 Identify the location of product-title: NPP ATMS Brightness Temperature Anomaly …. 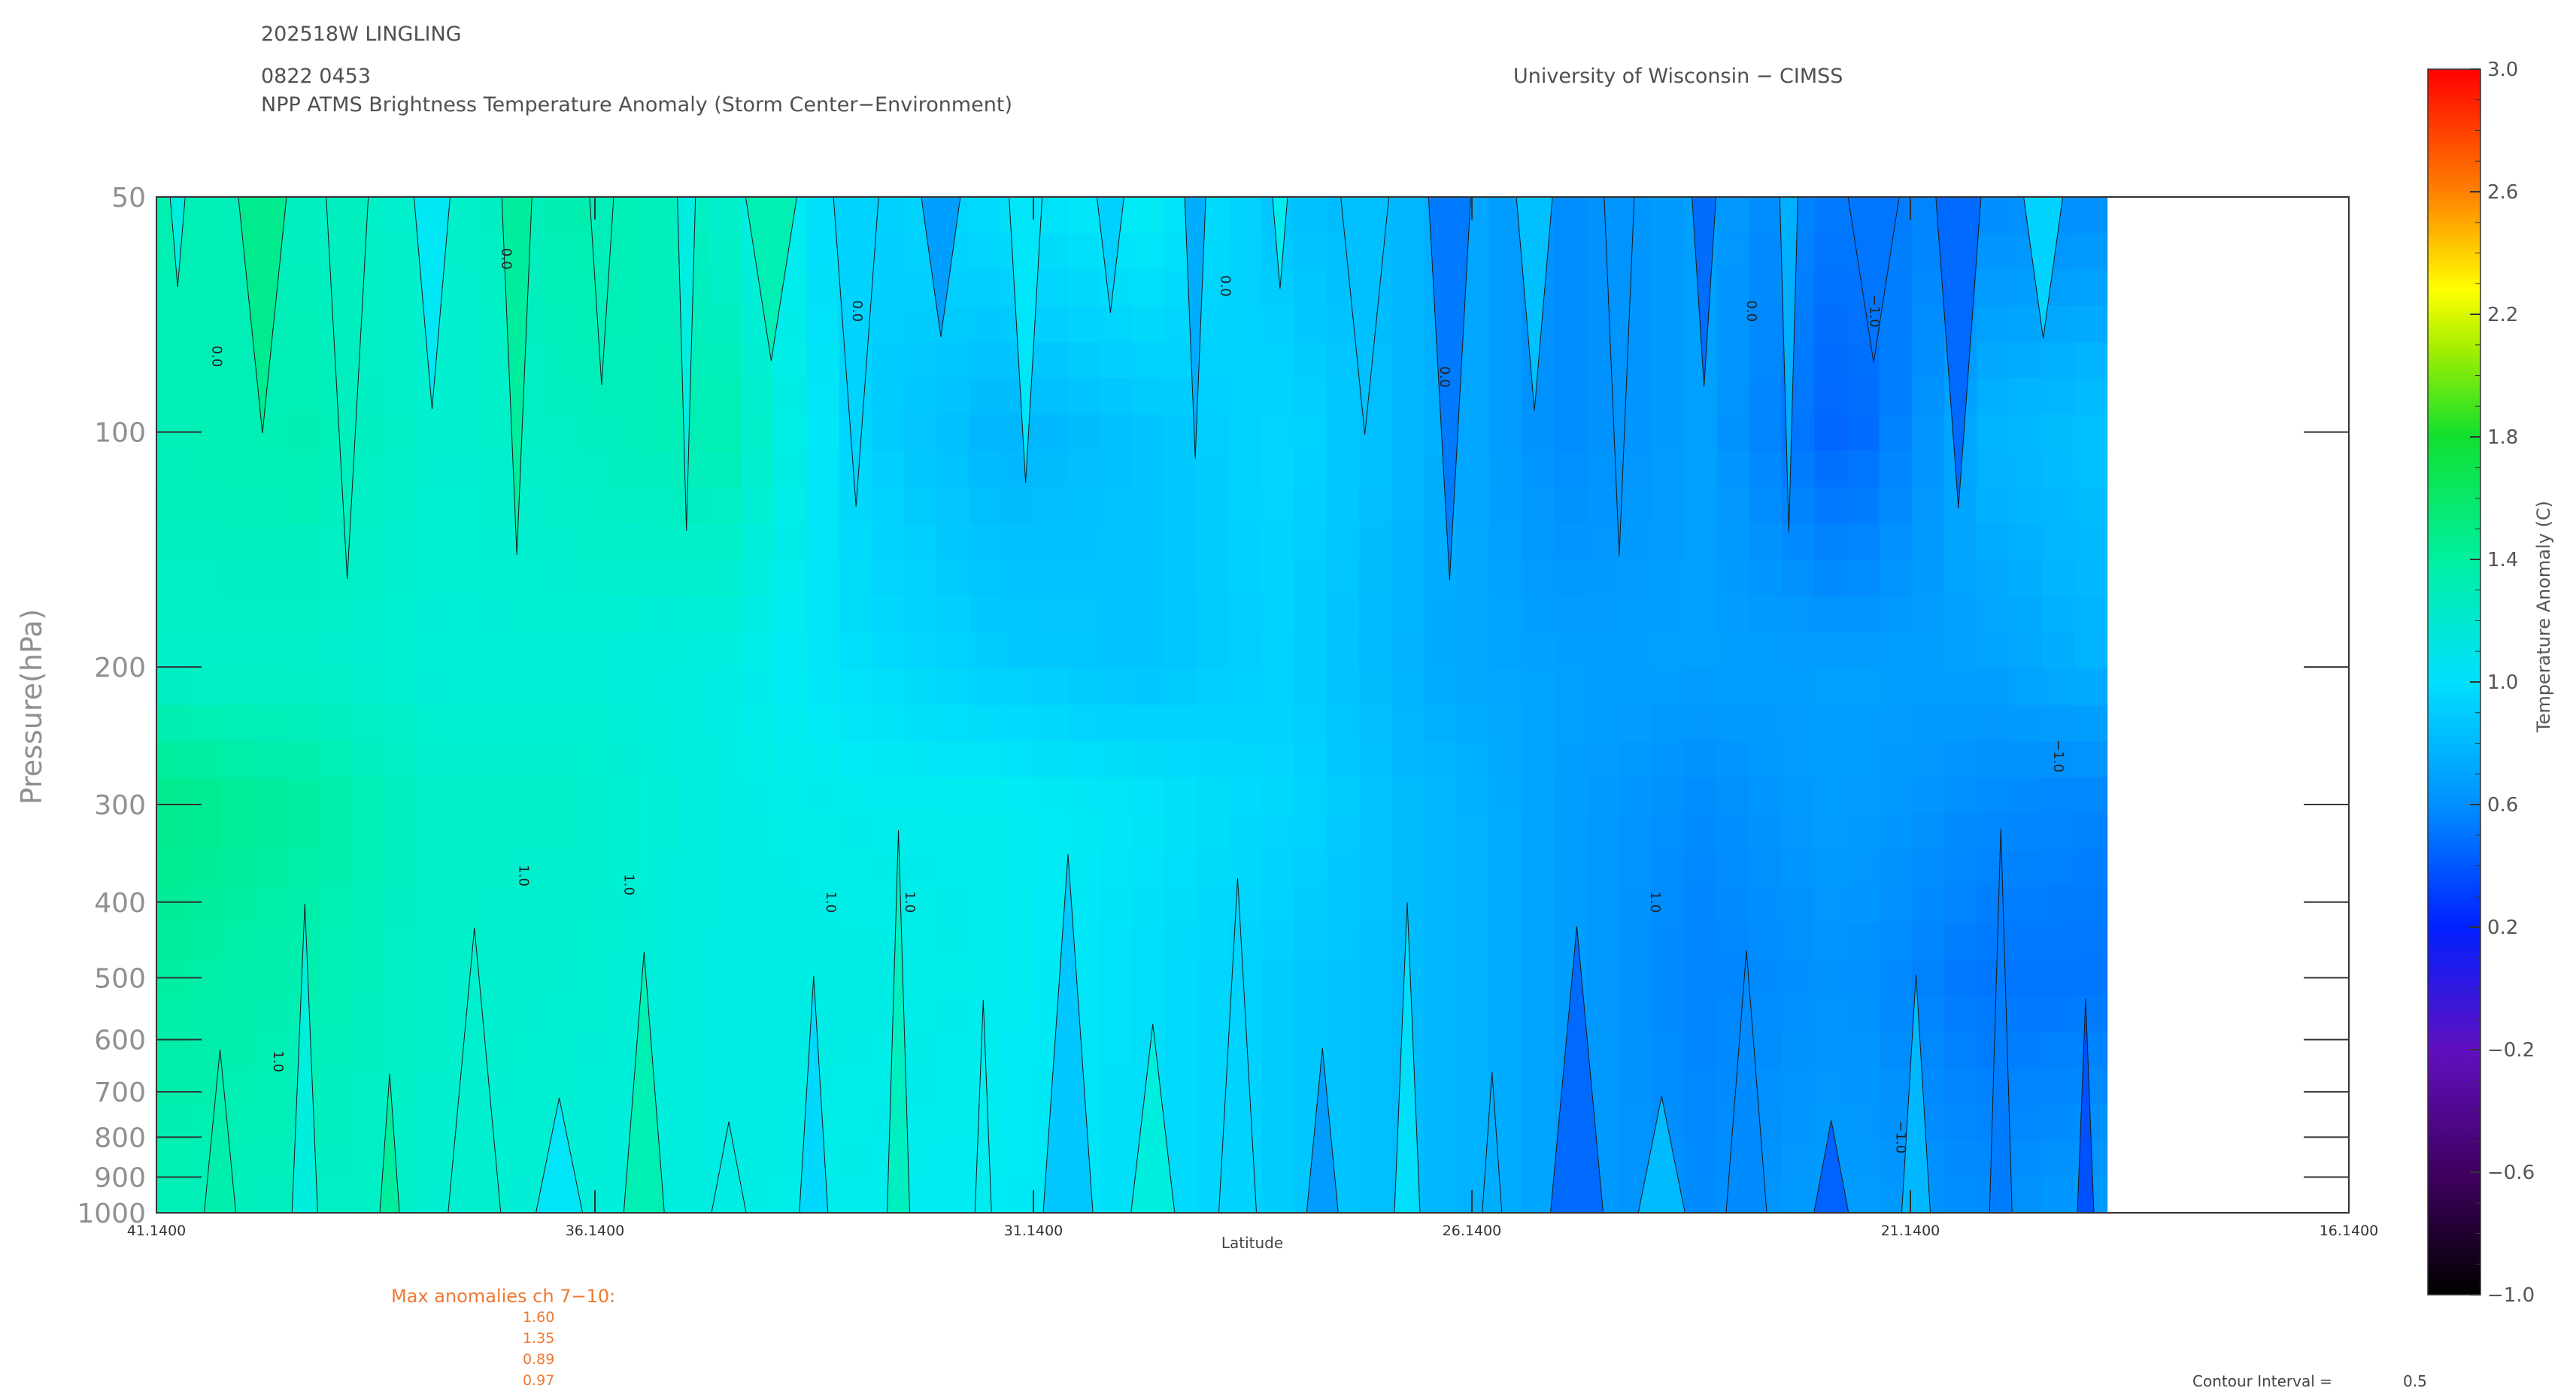
(636, 105).